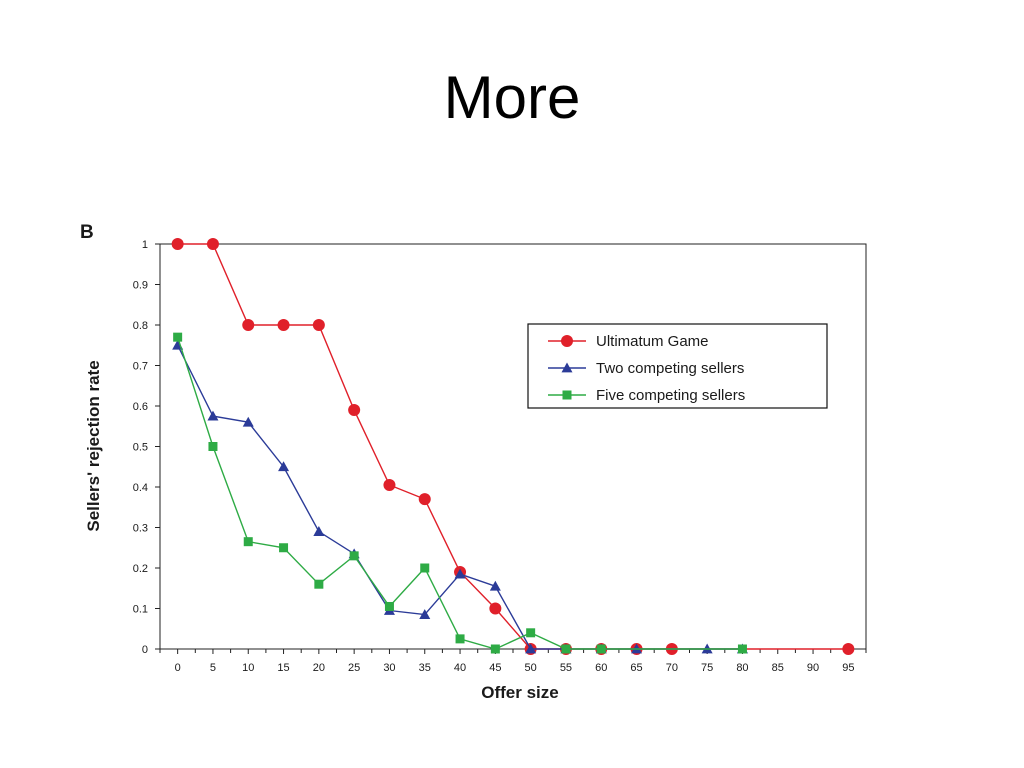 The image size is (1024, 768). What do you see at coordinates (512, 97) in the screenshot?
I see `slide-title: More` at bounding box center [512, 97].